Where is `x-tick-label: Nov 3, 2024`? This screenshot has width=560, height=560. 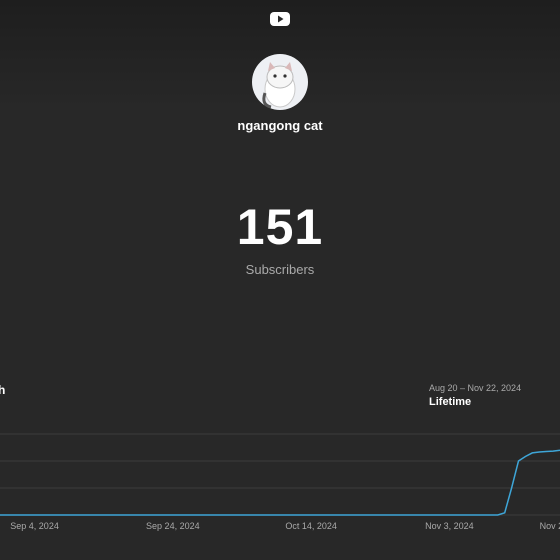 x-tick-label: Nov 3, 2024 is located at coordinates (449, 526).